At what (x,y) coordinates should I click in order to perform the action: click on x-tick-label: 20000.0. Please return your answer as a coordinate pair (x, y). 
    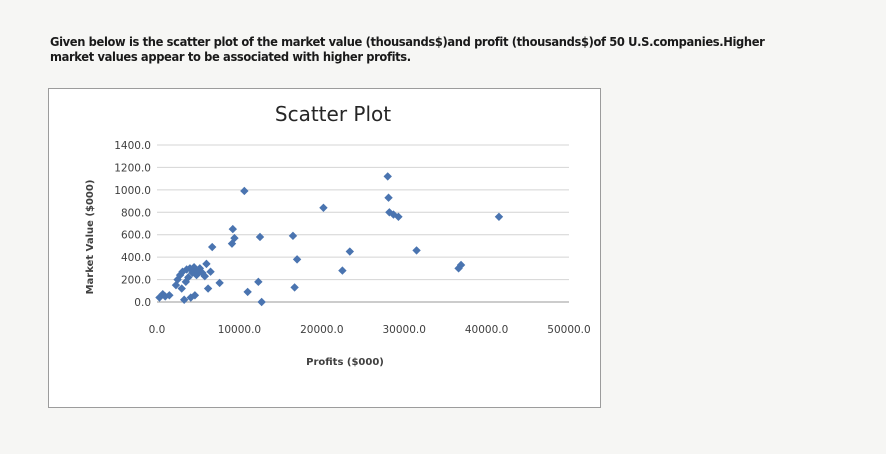
    Looking at the image, I should click on (321, 330).